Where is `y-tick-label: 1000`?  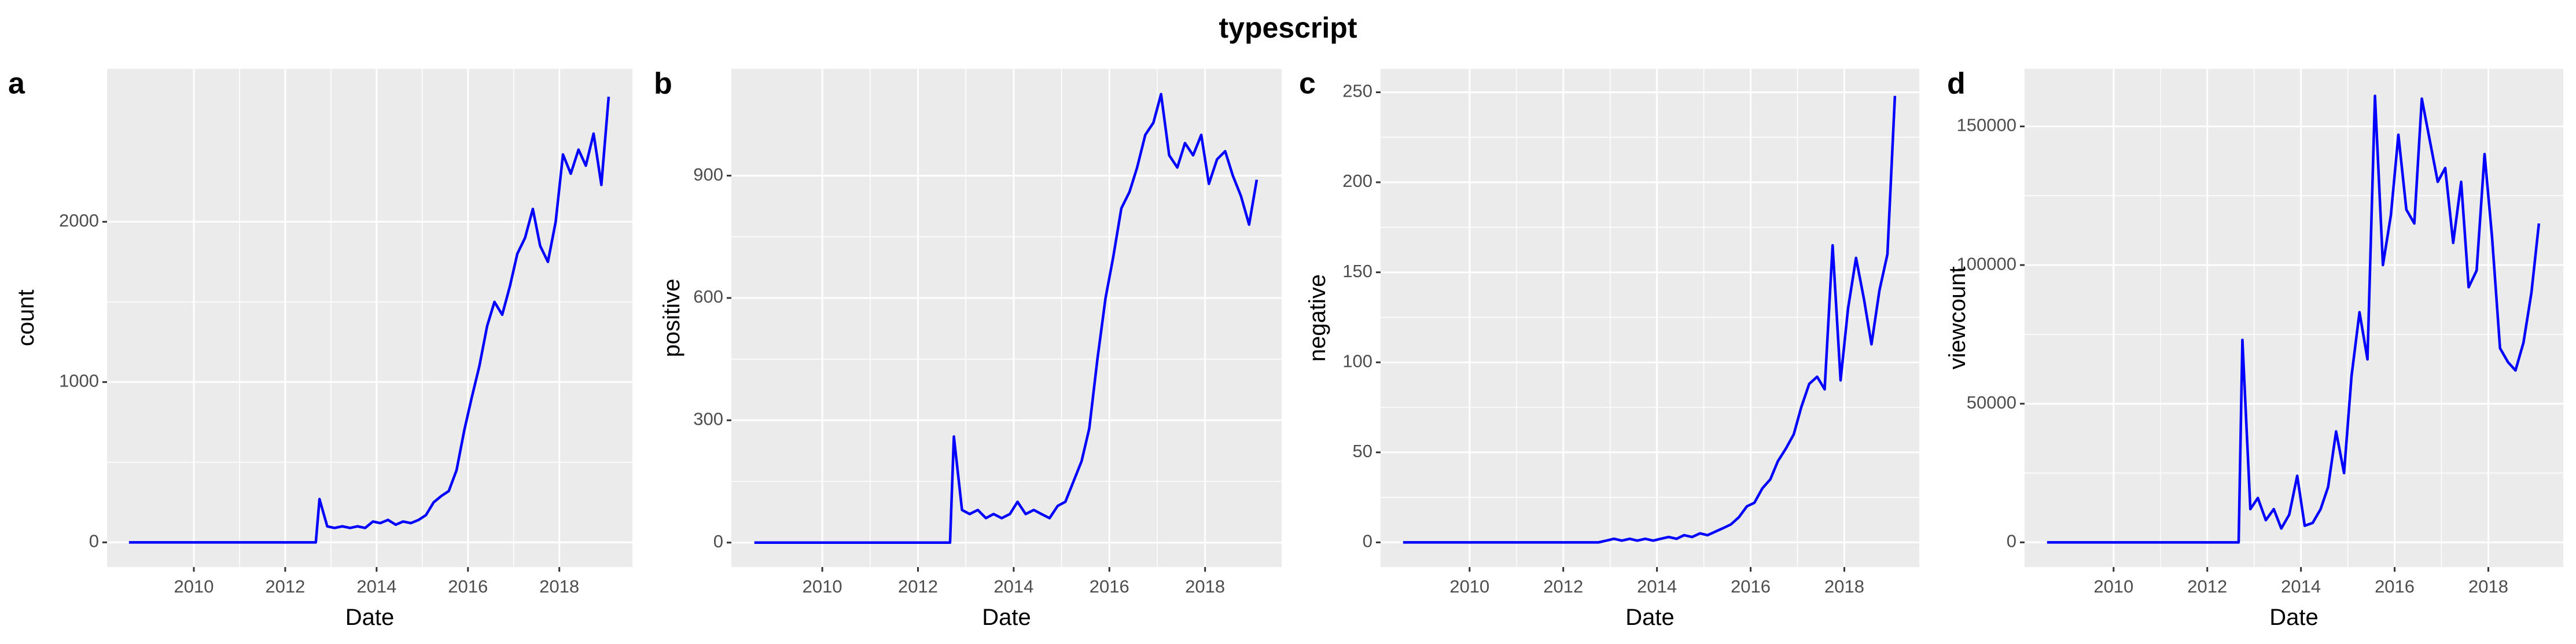 y-tick-label: 1000 is located at coordinates (79, 380).